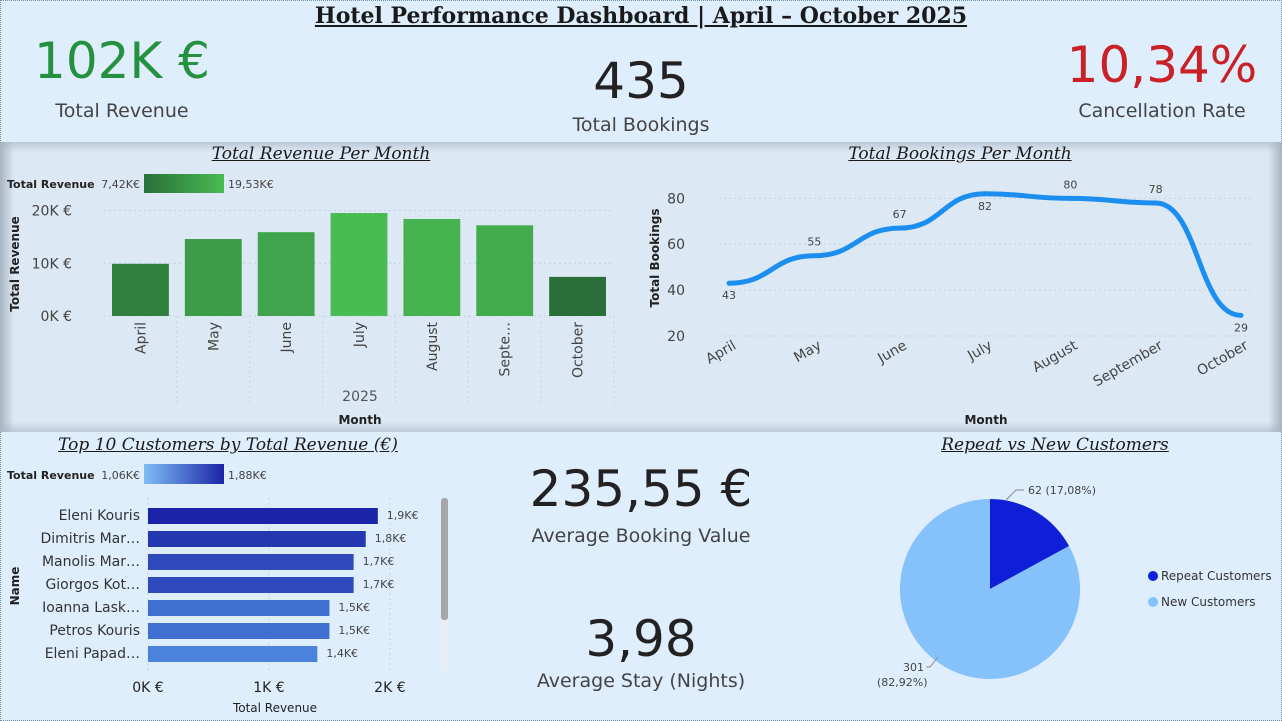  What do you see at coordinates (960, 154) in the screenshot?
I see `bookings-chart-title: Total Bookings Per Month` at bounding box center [960, 154].